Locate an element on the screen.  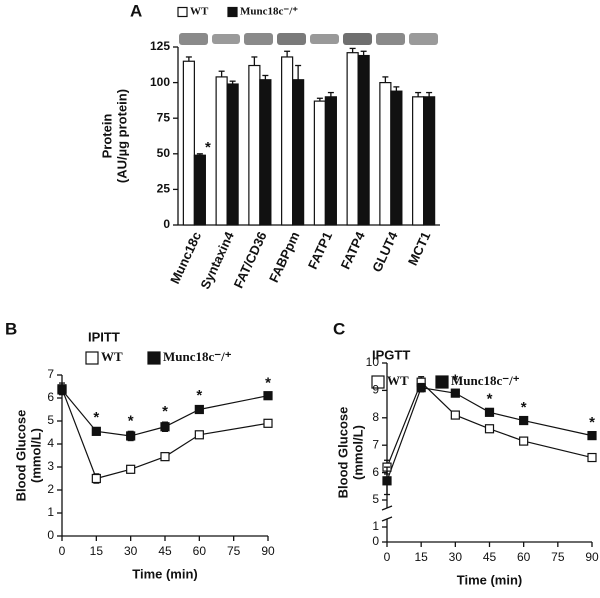
x-tick-label: MCT1 is located at coordinates (419, 248).